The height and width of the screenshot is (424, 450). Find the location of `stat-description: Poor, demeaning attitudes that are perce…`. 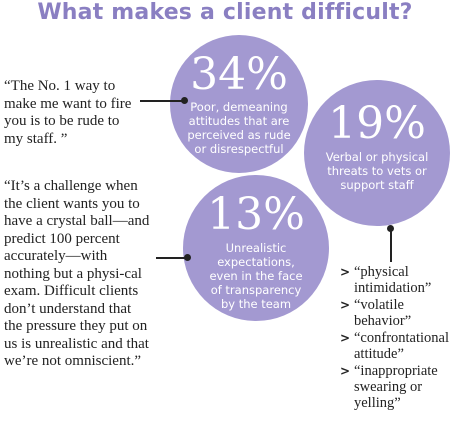

stat-description: Poor, demeaning attitudes that are perce… is located at coordinates (239, 128).